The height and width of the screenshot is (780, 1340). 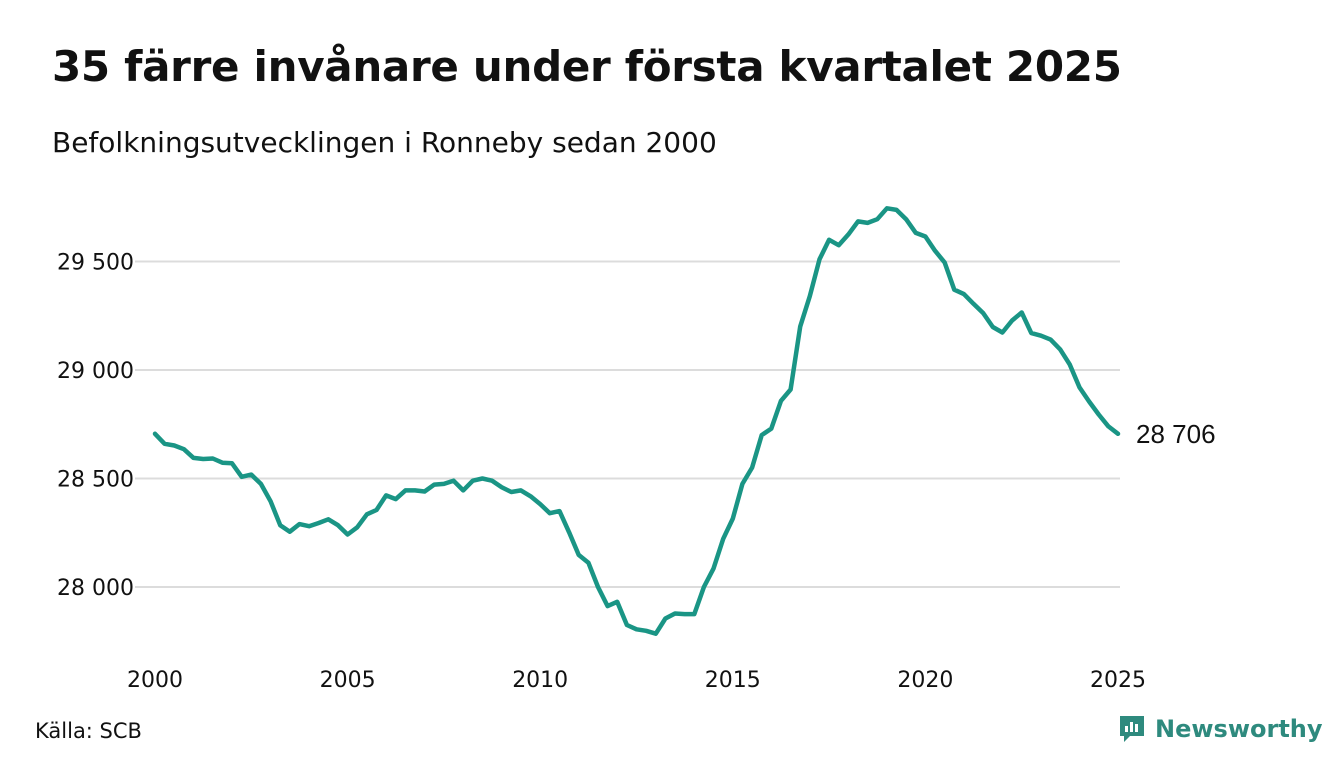 I want to click on newsworthy-icon, so click(x=1132, y=729).